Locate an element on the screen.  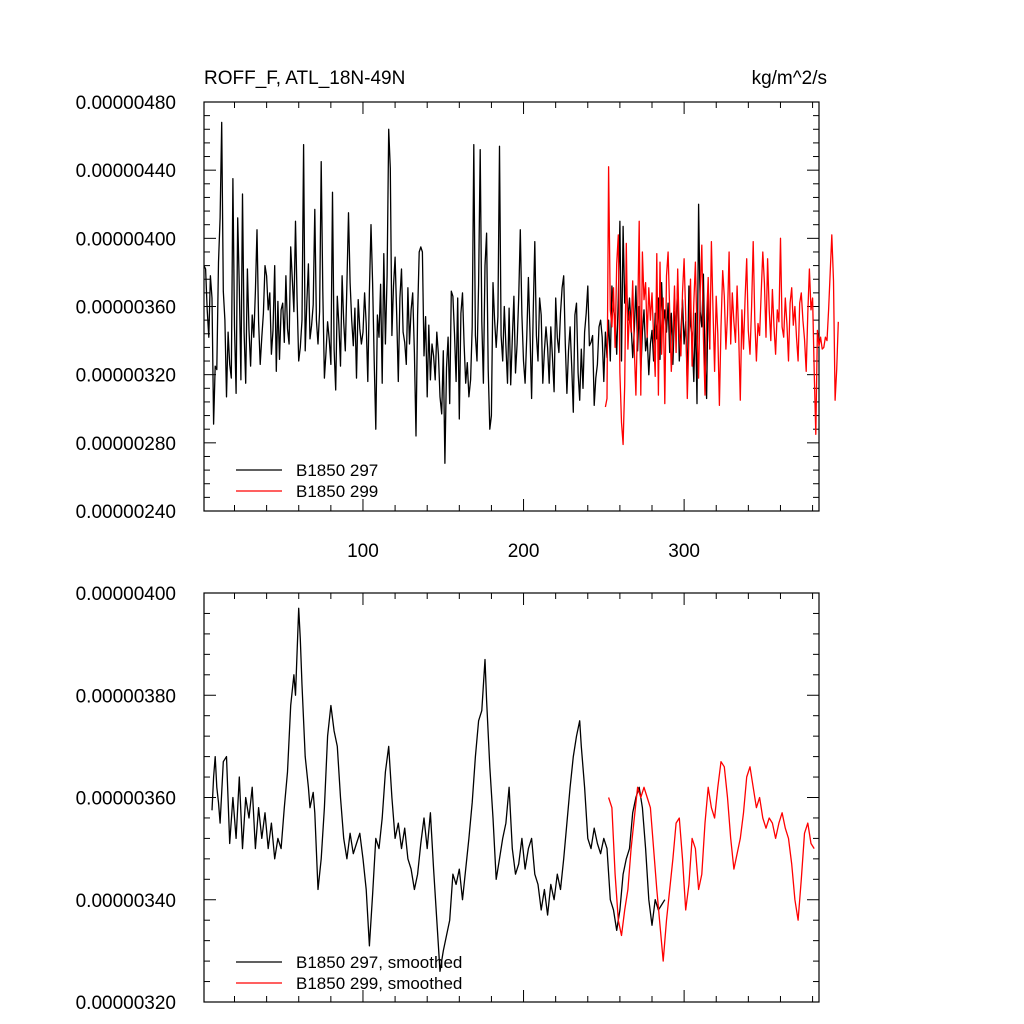
top-title-right: kg/m^2/s is located at coordinates (789, 78).